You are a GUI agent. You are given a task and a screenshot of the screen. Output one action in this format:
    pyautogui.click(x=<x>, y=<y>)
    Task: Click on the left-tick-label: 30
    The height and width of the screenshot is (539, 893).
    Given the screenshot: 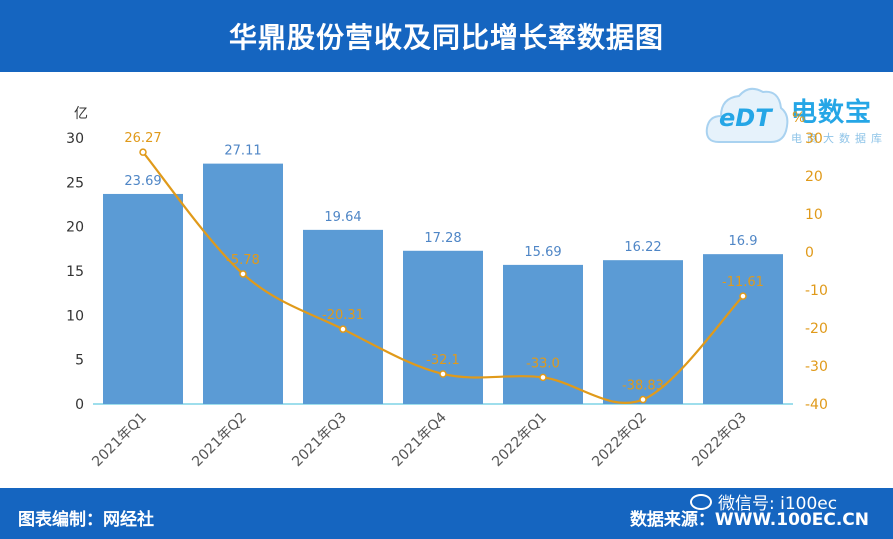 What is the action you would take?
    pyautogui.click(x=75, y=139)
    